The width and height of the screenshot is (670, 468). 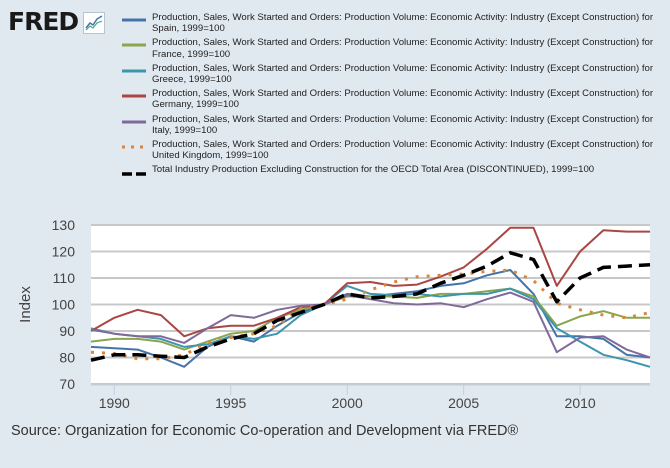 What do you see at coordinates (64, 305) in the screenshot?
I see `y-tick-label: 100` at bounding box center [64, 305].